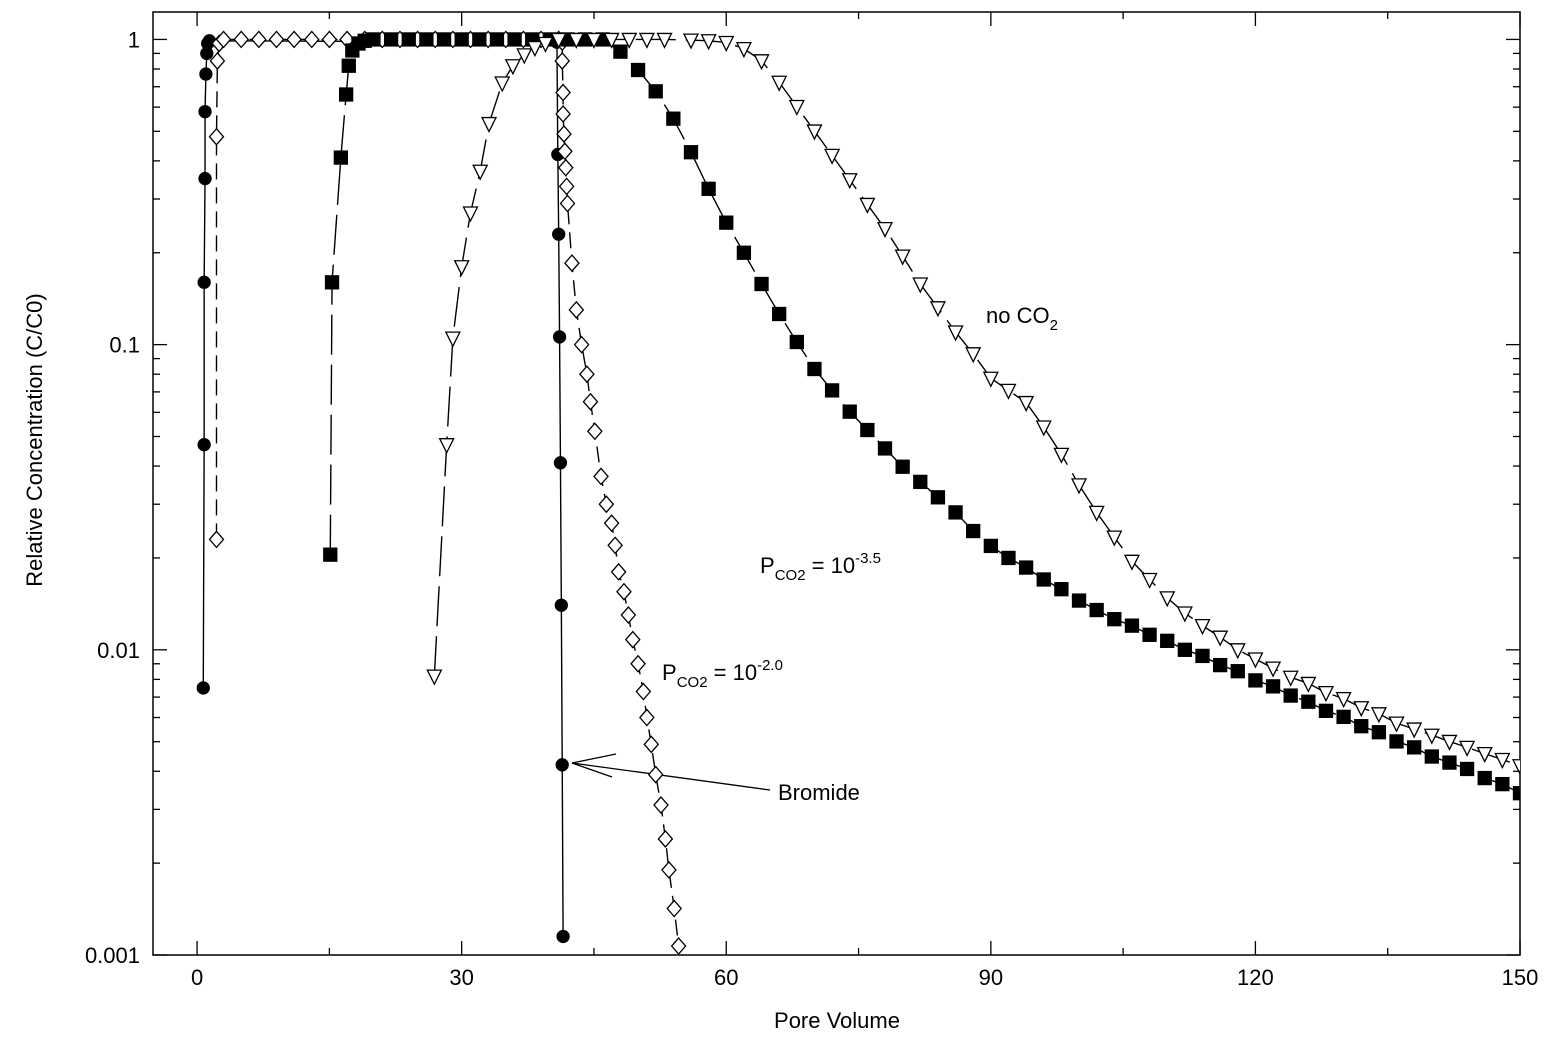  What do you see at coordinates (1054, 325) in the screenshot?
I see `annotation-subscript: 2` at bounding box center [1054, 325].